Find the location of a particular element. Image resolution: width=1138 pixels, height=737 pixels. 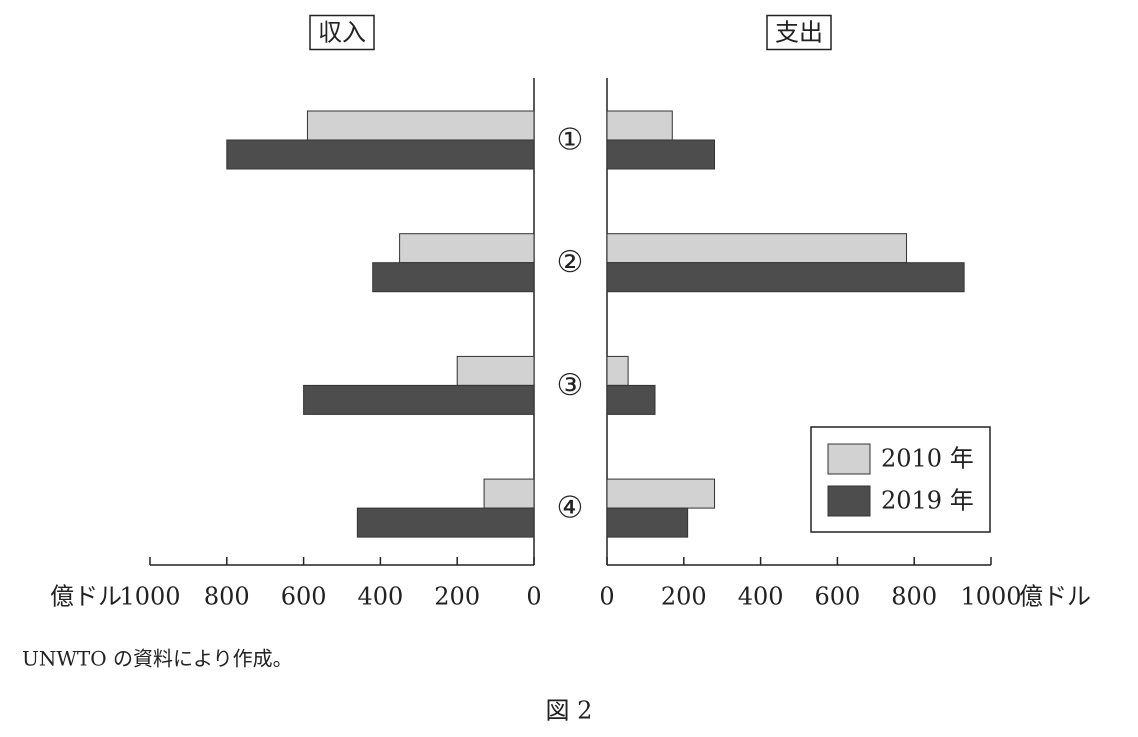

legend-label: 2019 年 is located at coordinates (927, 501).